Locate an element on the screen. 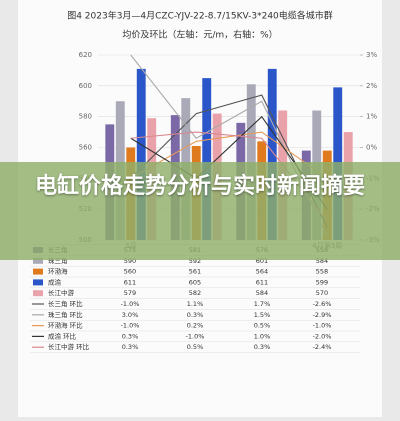 Image resolution: width=400 pixels, height=421 pixels. table-value: 560 is located at coordinates (130, 272).